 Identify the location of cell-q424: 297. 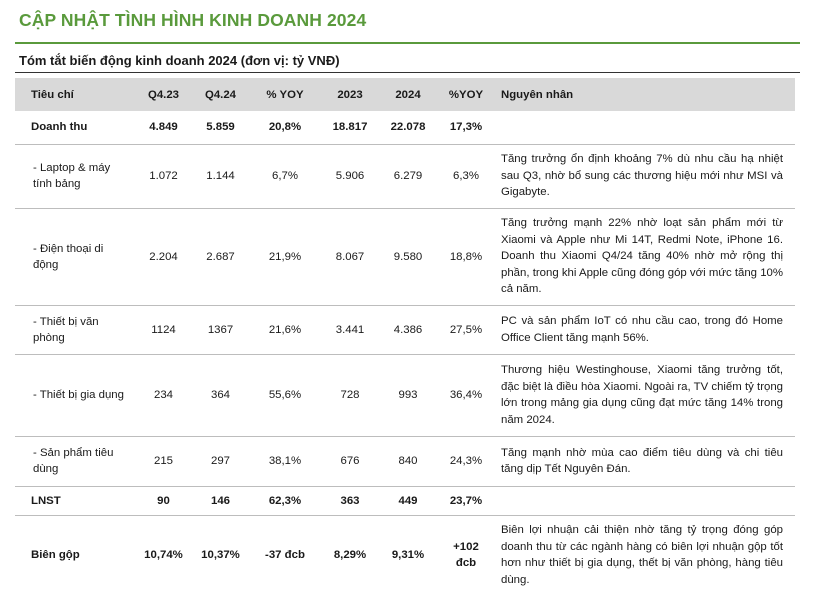
(220, 461).